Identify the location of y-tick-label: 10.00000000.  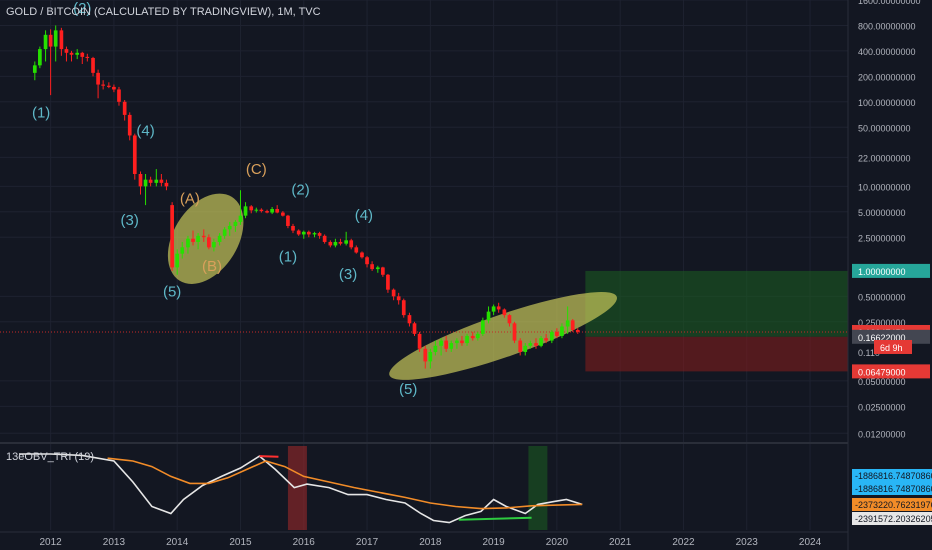
(884, 187).